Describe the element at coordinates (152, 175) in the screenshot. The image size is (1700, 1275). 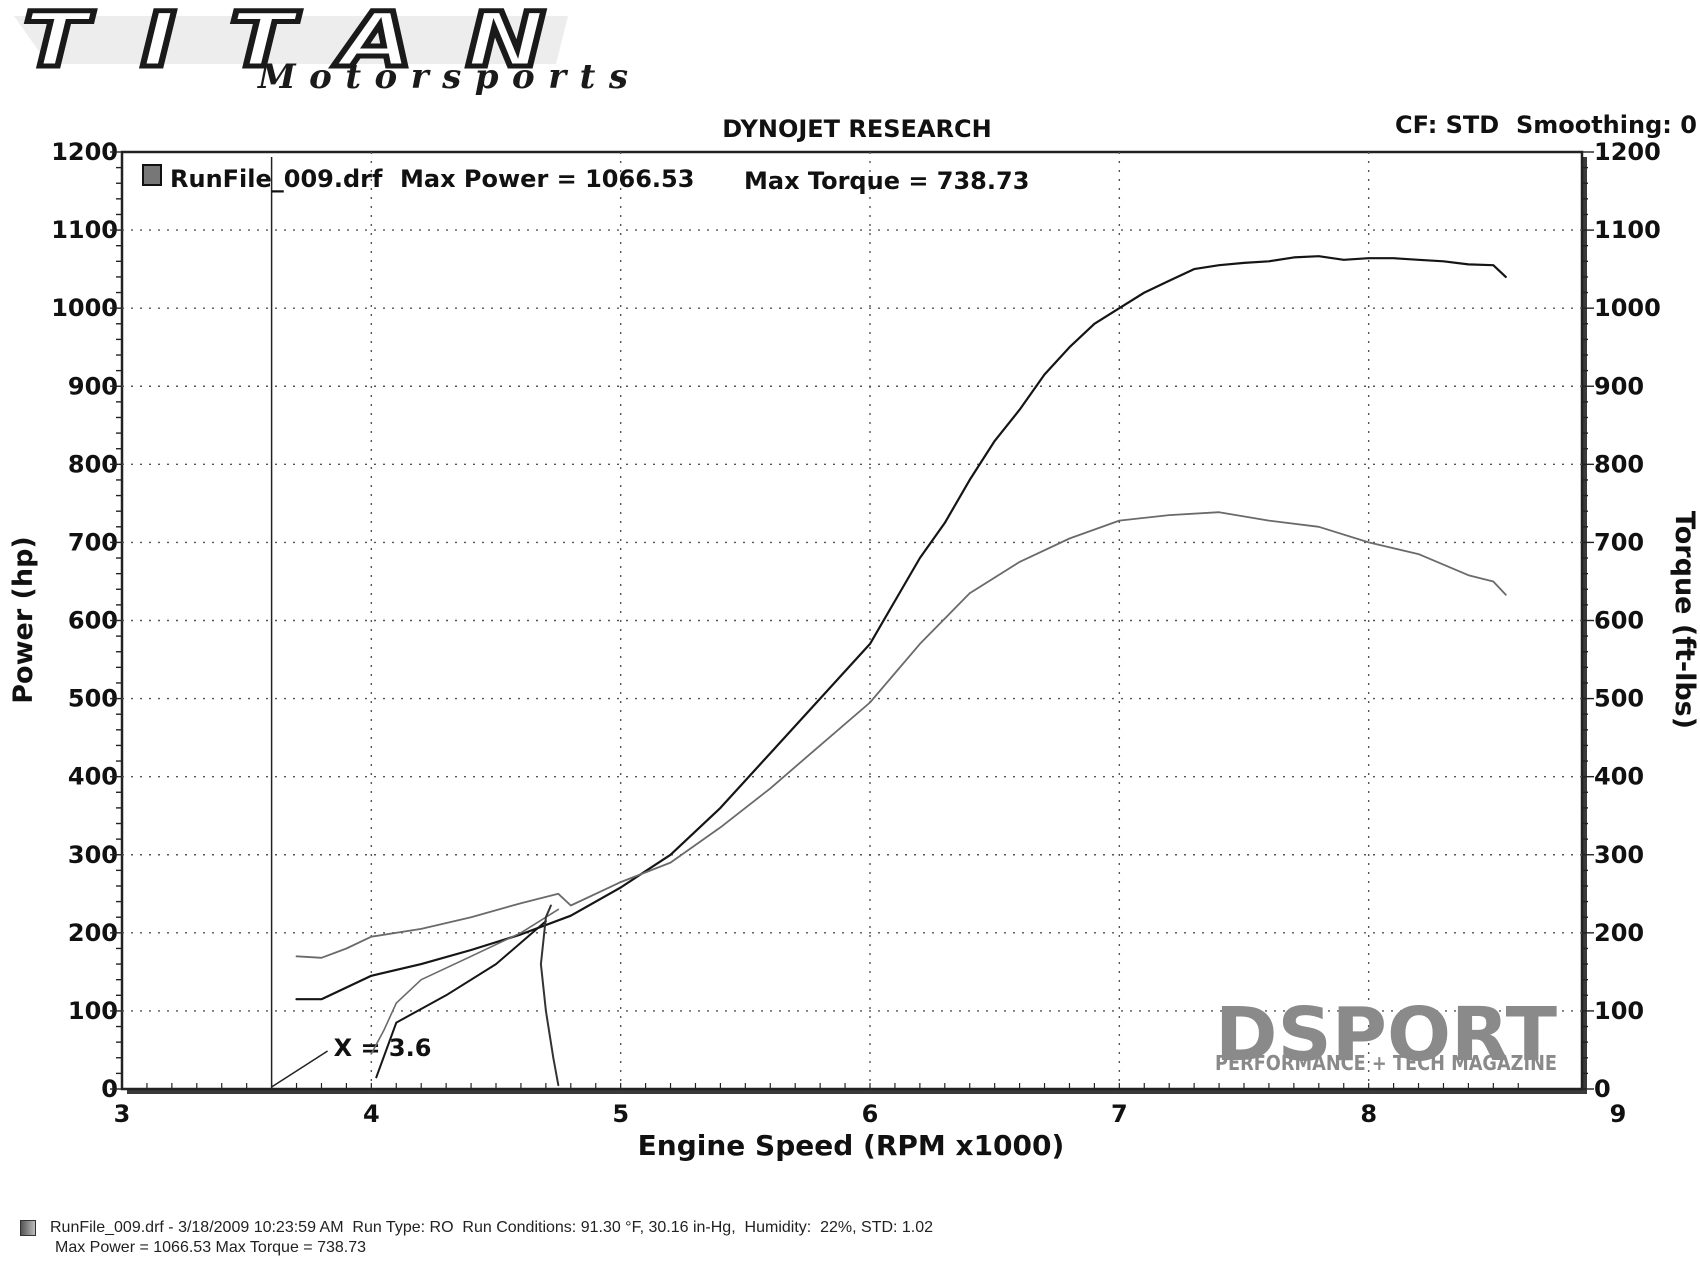
I see `legend-swatch` at that location.